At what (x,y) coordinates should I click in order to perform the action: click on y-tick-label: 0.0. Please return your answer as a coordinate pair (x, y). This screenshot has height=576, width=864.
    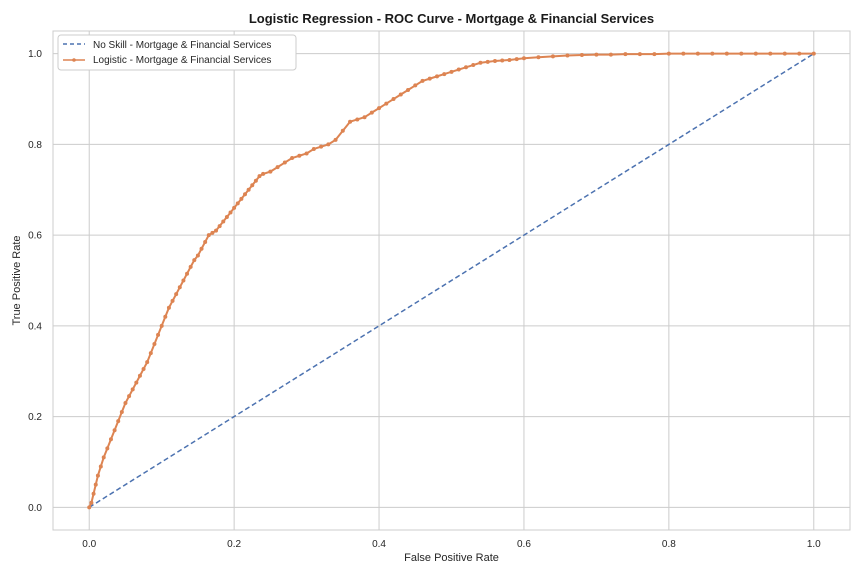
    Looking at the image, I should click on (35, 508).